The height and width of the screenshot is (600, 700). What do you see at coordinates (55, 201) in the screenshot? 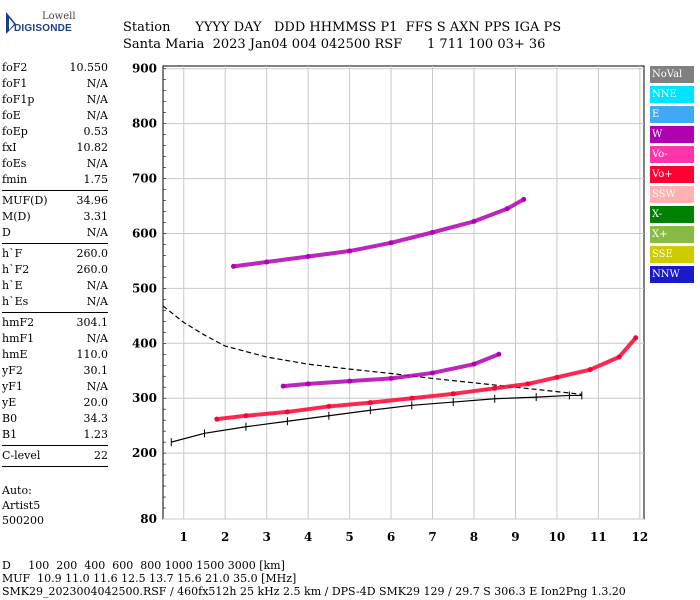
I see `param-row: MUF(D) 34.96` at bounding box center [55, 201].